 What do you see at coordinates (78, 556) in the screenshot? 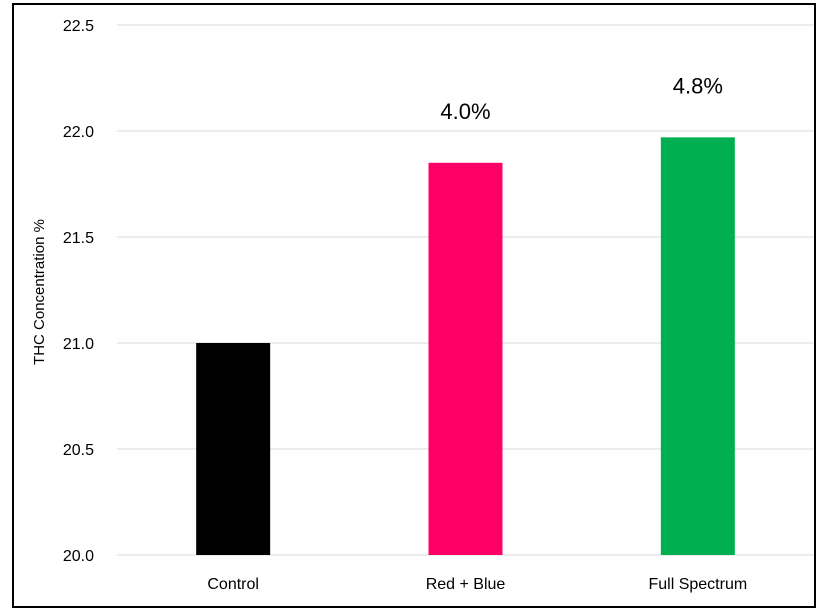
I see `y-tick-label: 20.0` at bounding box center [78, 556].